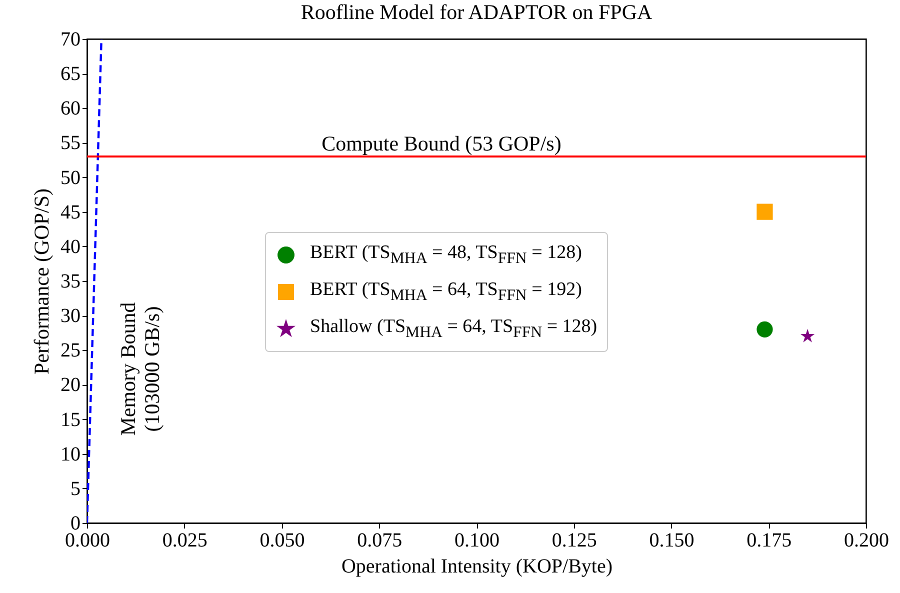 The height and width of the screenshot is (593, 900). Describe the element at coordinates (477, 12) in the screenshot. I see `chart-title: Roofline Model for ADAPTOR on FPGA` at that location.